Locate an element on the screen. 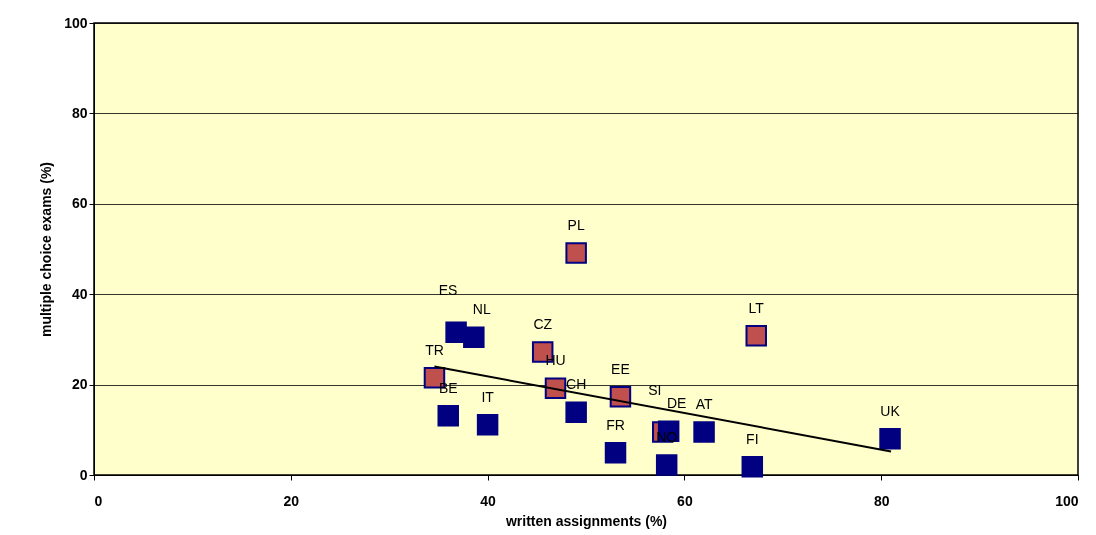 This screenshot has width=1096, height=535. x-axis-title: written assignments (%) is located at coordinates (586, 520).